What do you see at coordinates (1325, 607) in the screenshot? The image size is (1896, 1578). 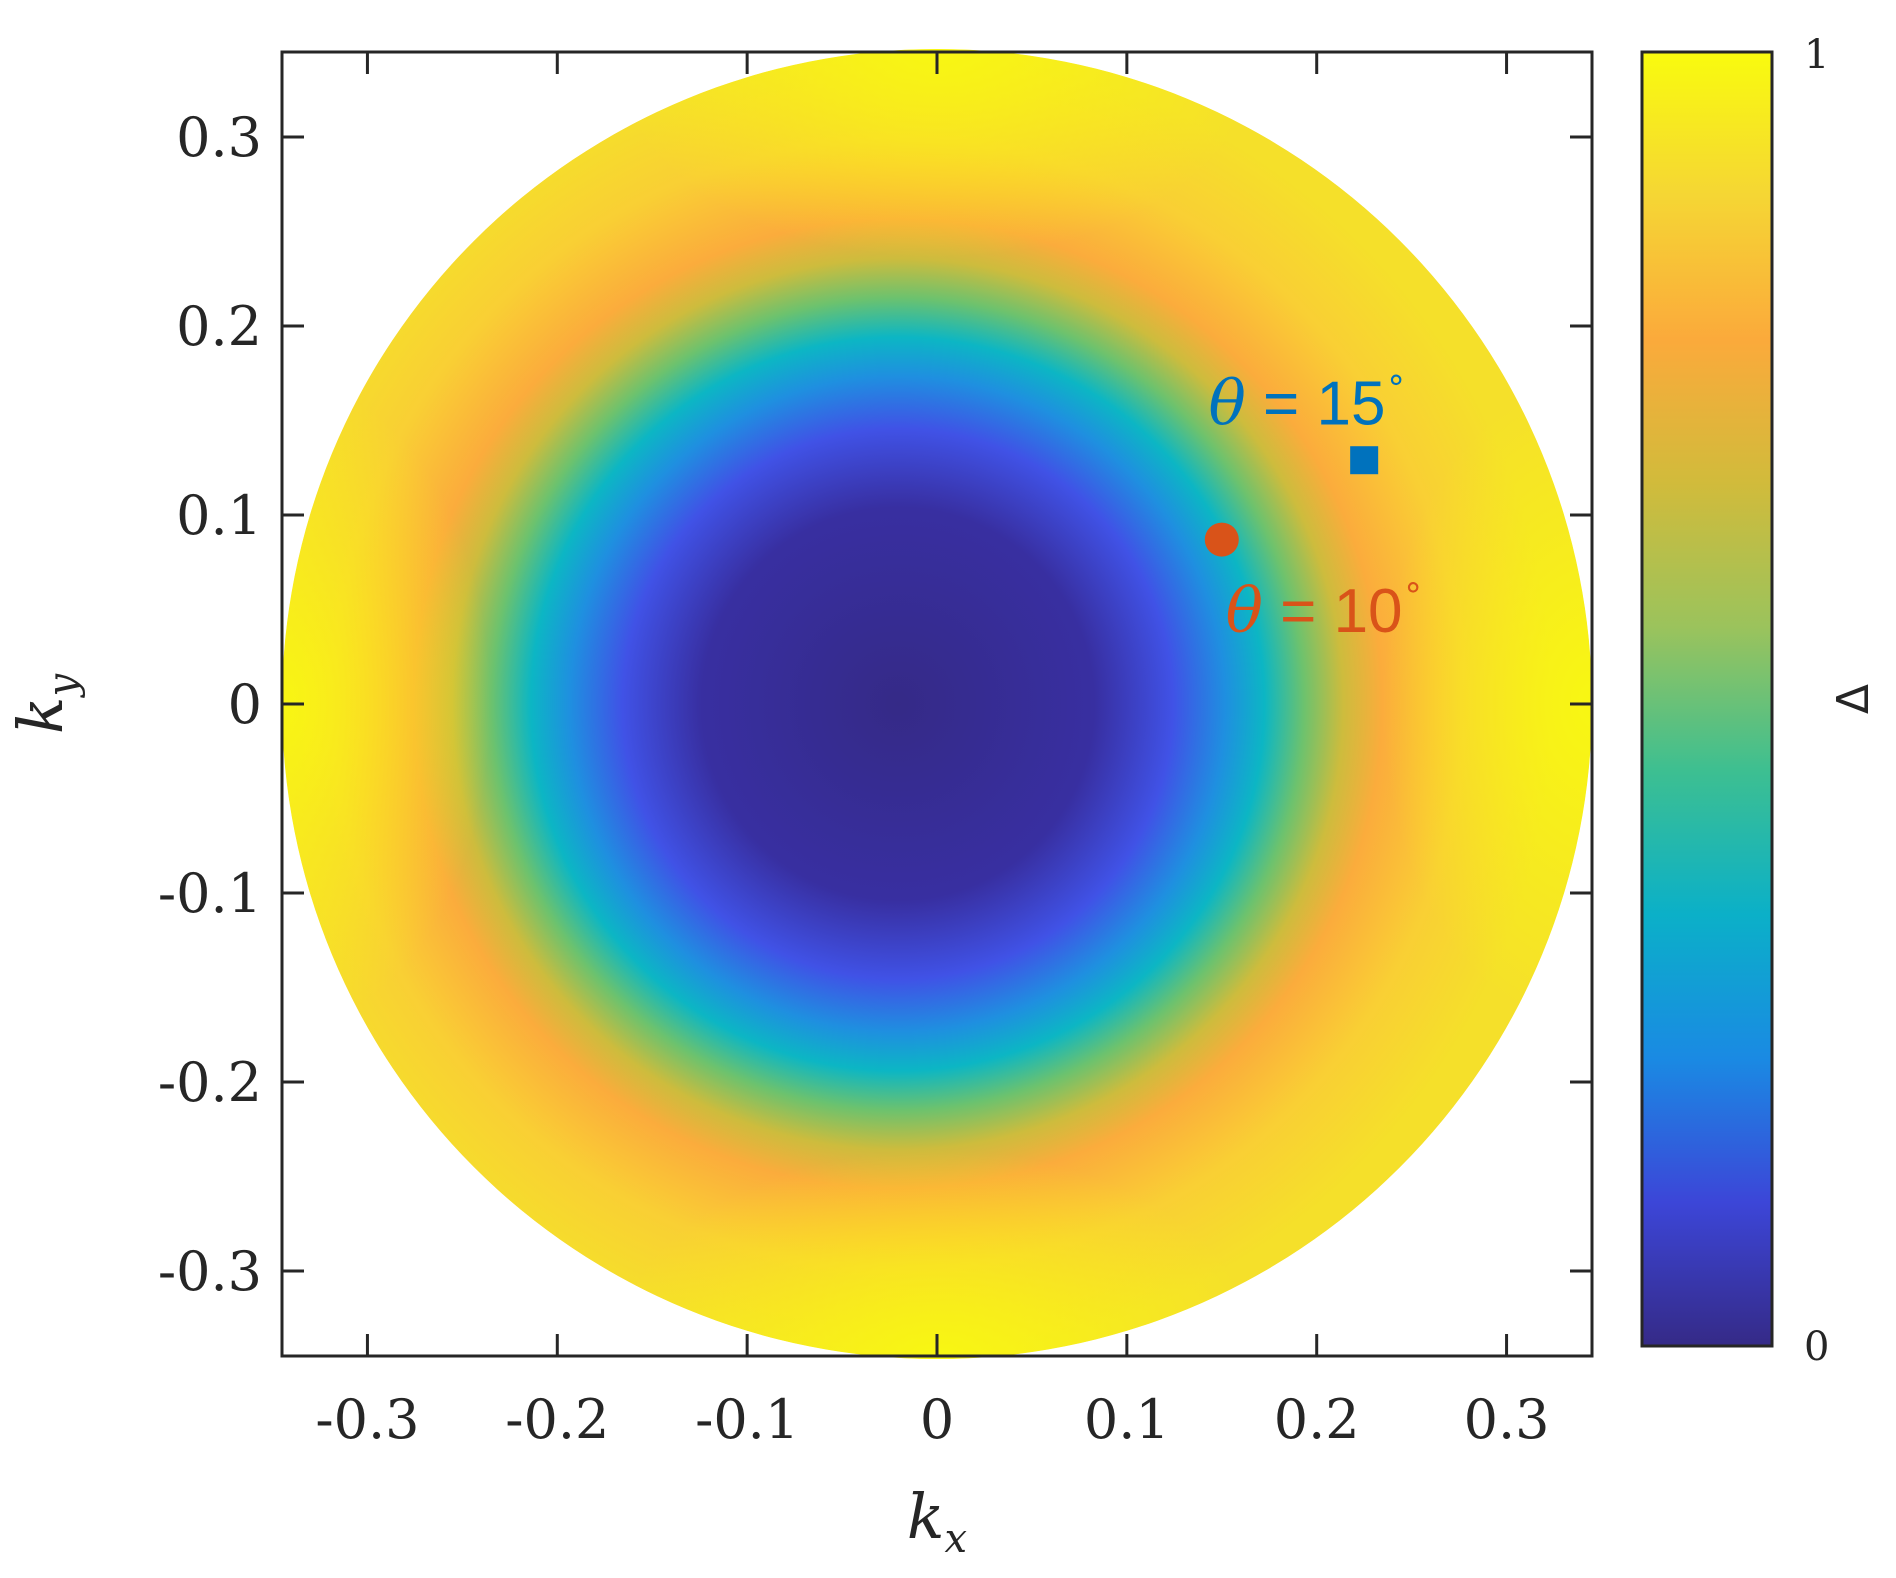 I see `angle-annotation: θ = 10∘` at bounding box center [1325, 607].